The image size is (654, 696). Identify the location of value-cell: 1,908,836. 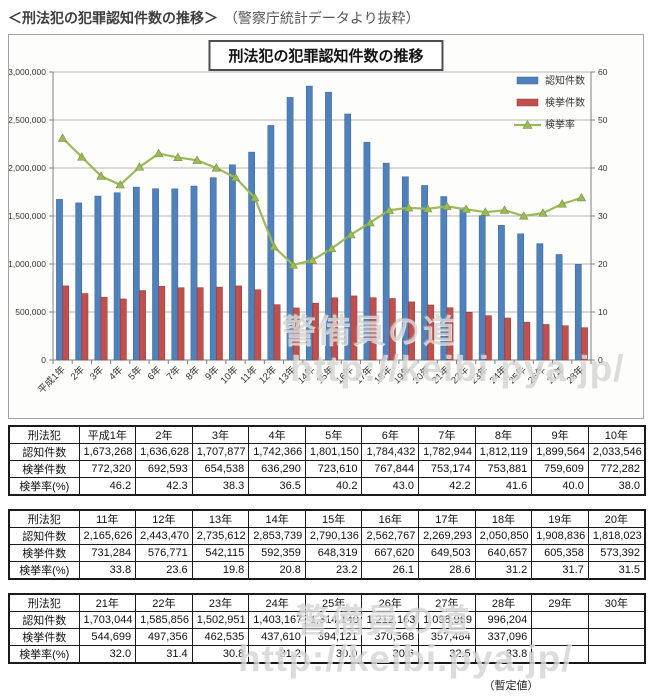
(560, 536).